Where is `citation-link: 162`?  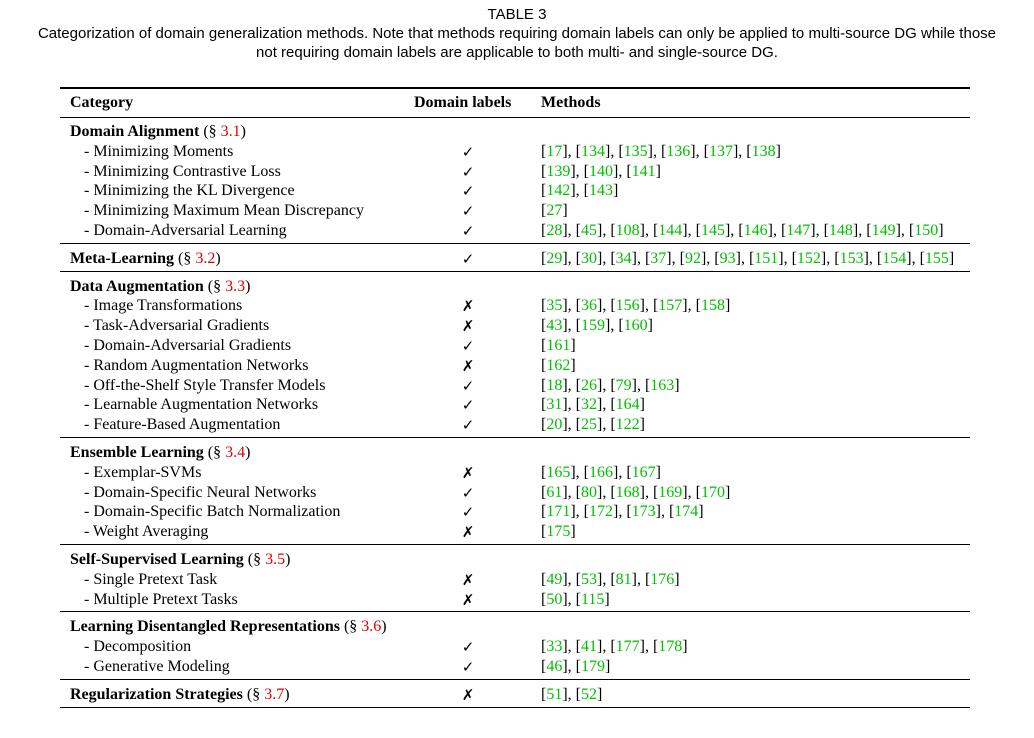 citation-link: 162 is located at coordinates (558, 365).